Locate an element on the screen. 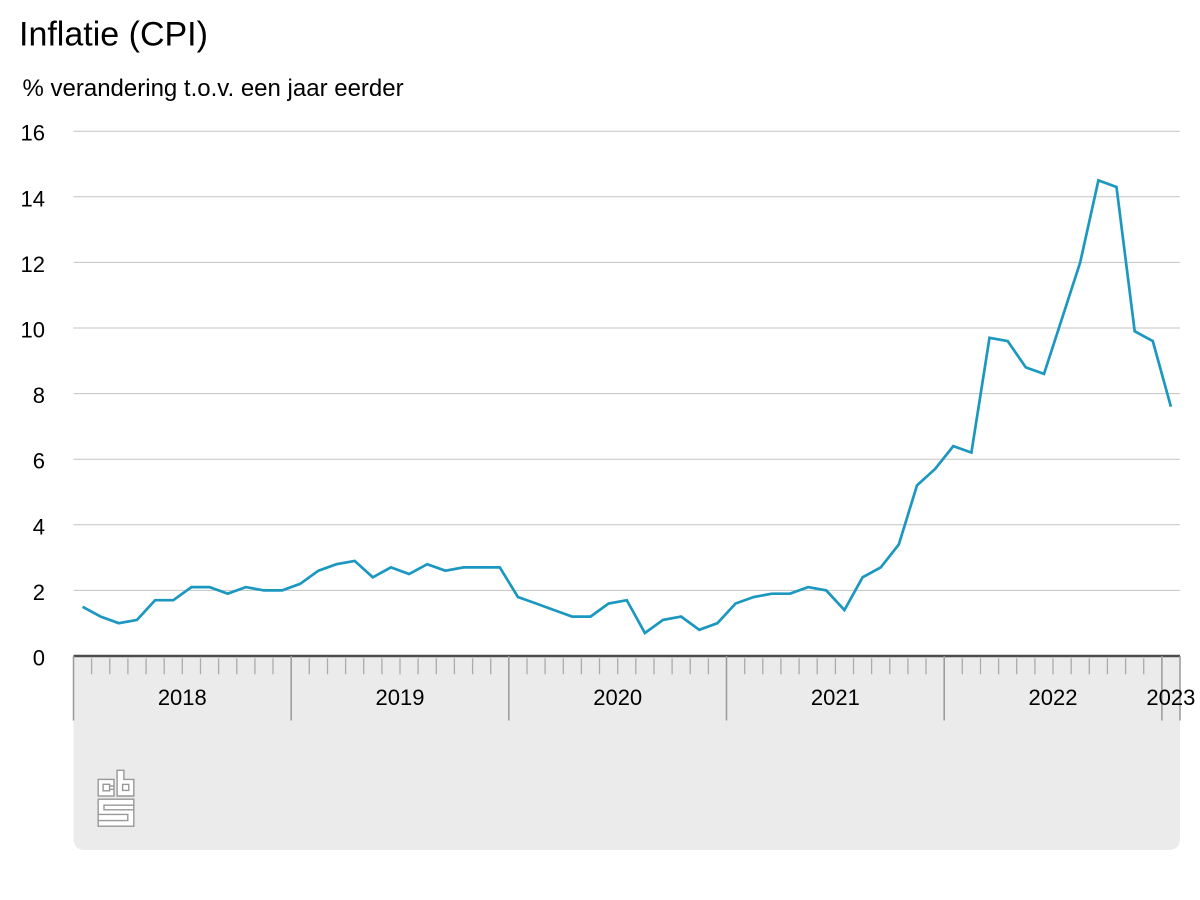 This screenshot has height=900, width=1200. svg-text: 2022 is located at coordinates (1053, 697).